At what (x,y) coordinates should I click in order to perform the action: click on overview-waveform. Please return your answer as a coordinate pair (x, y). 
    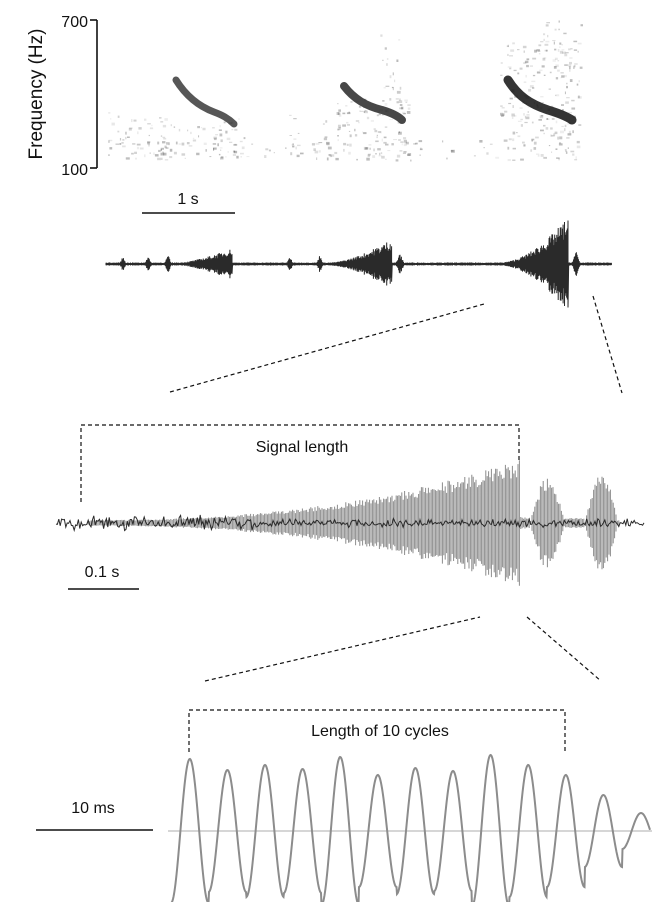
    Looking at the image, I should click on (358, 264).